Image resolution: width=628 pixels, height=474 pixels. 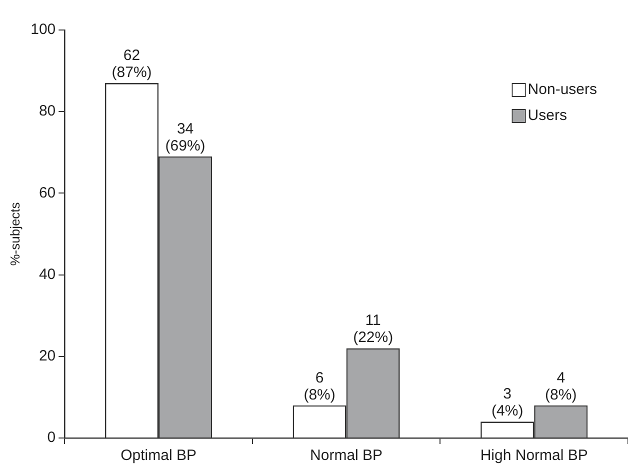 I want to click on legend-label: Non-users, so click(x=563, y=89).